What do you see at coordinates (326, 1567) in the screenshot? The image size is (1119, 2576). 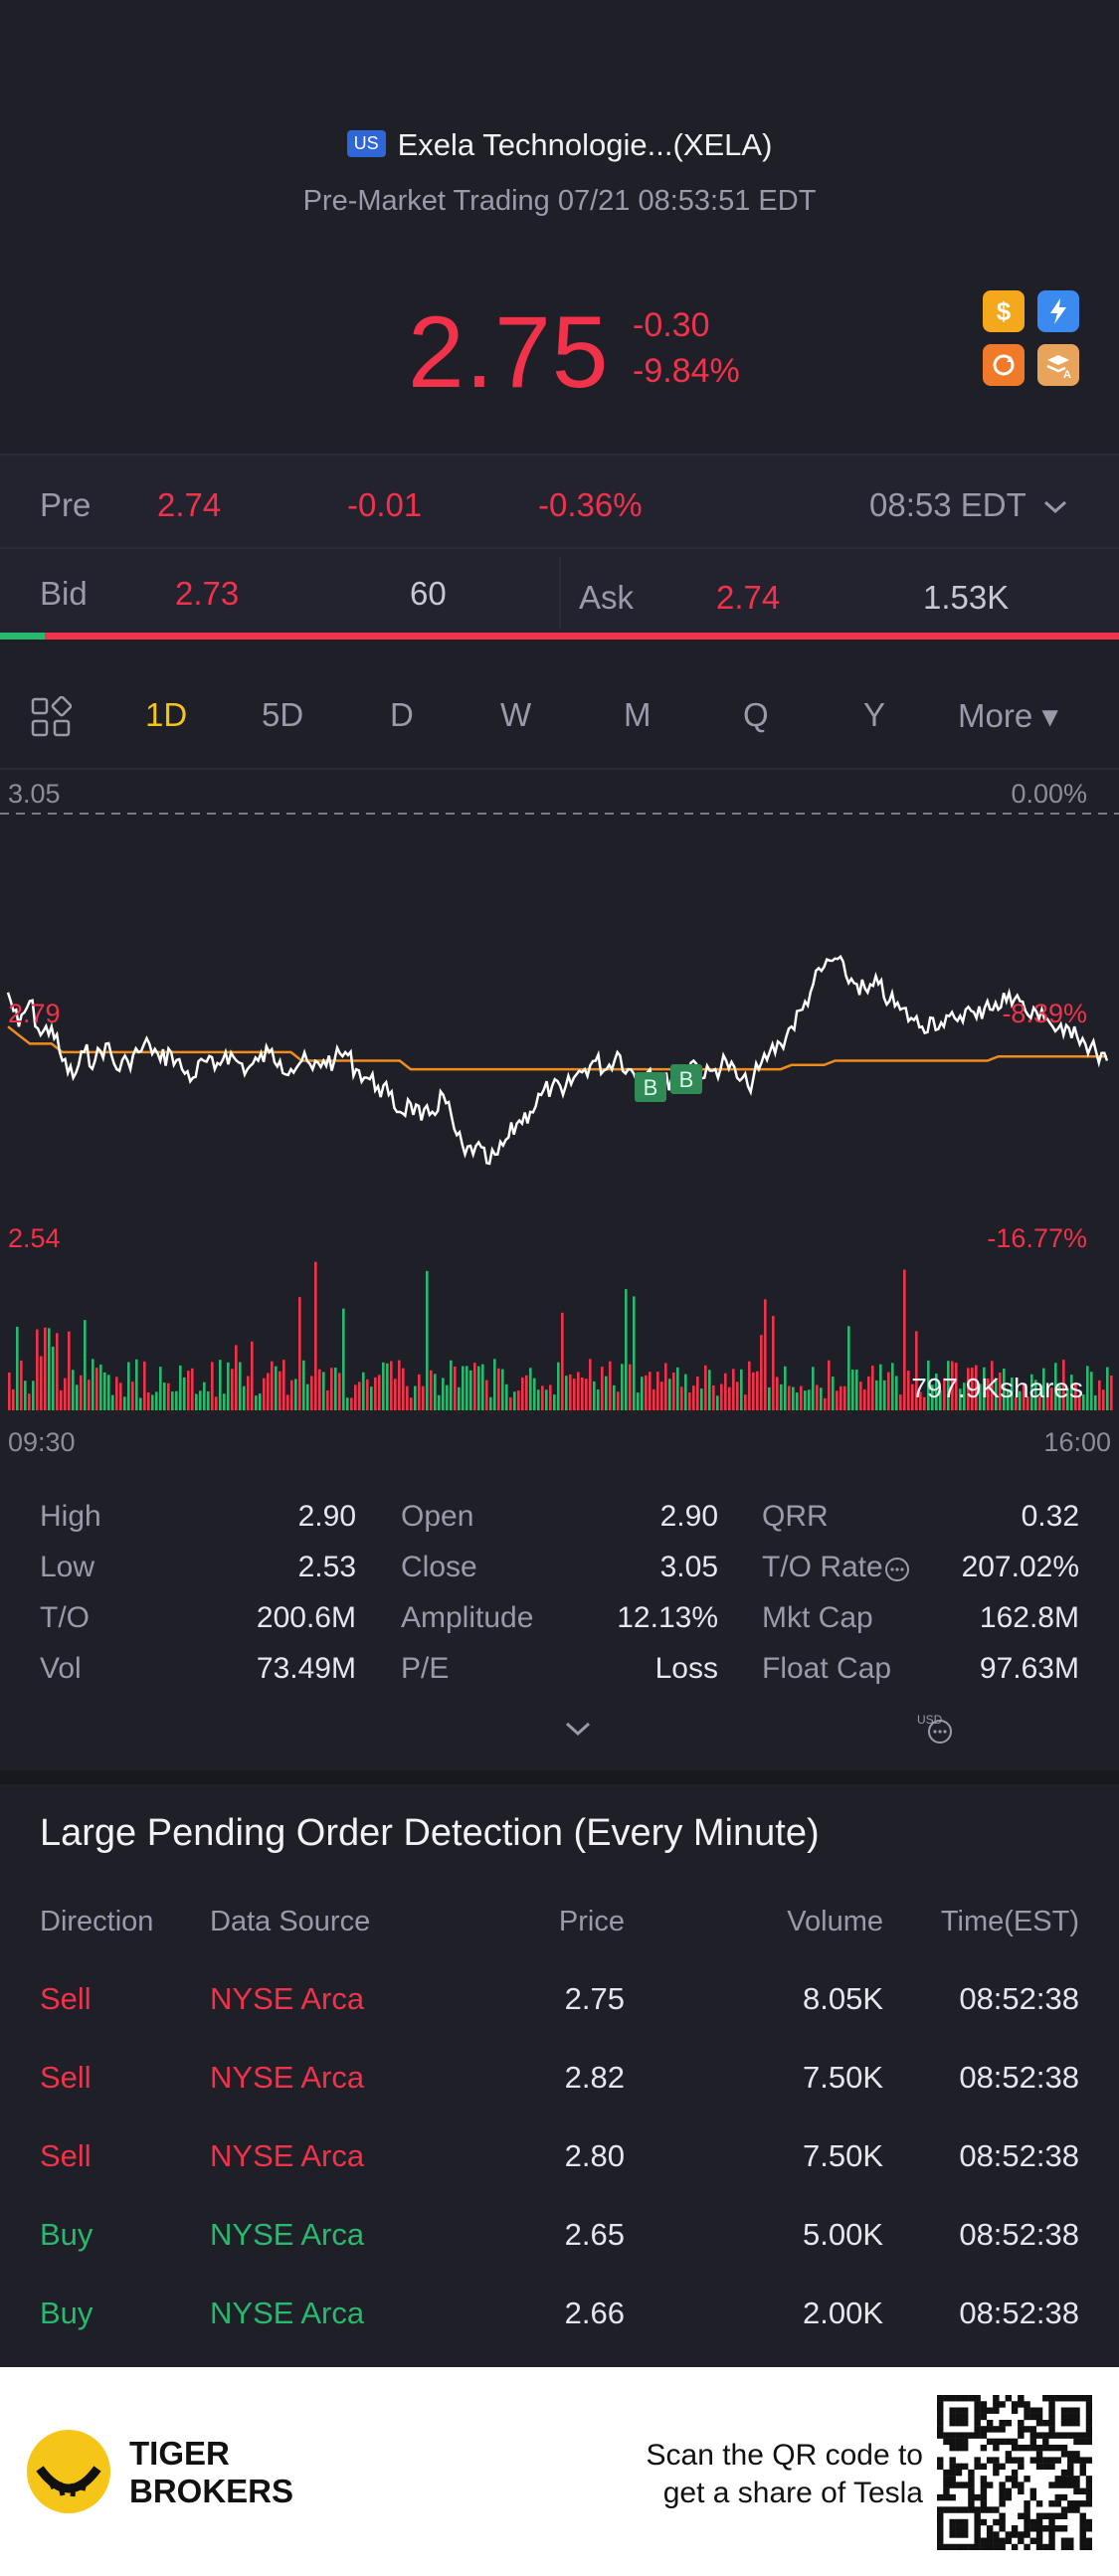 I see `stat-value: 2.53` at bounding box center [326, 1567].